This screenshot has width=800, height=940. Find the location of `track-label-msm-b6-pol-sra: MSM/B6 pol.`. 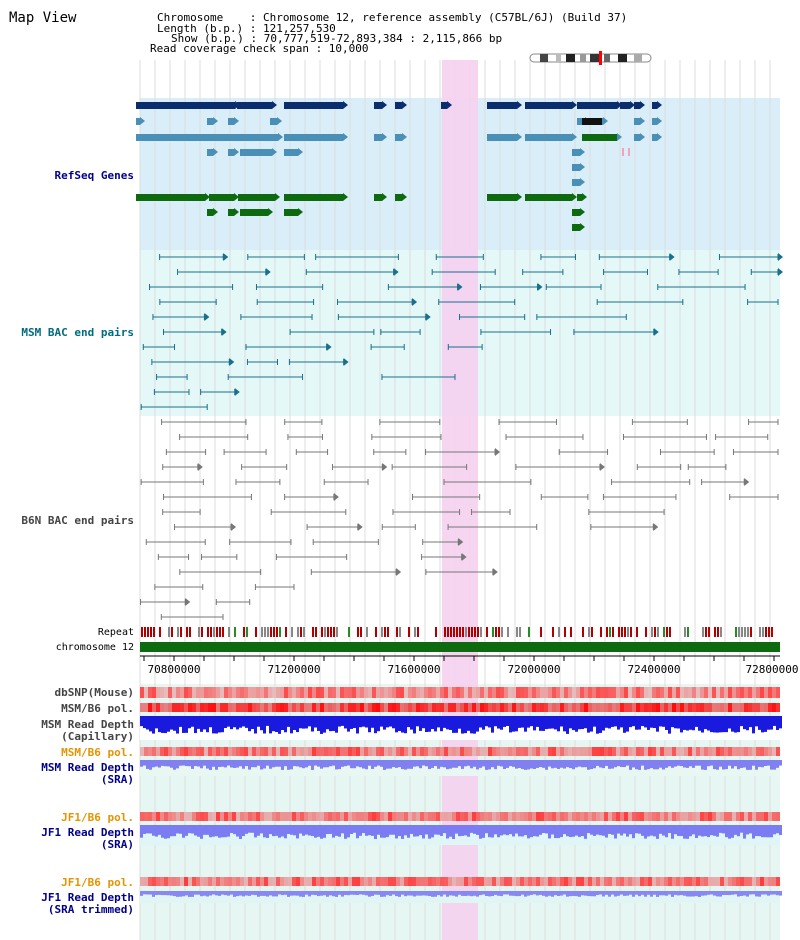

track-label-msm-b6-pol-sra: MSM/B6 pol. is located at coordinates (97, 752).